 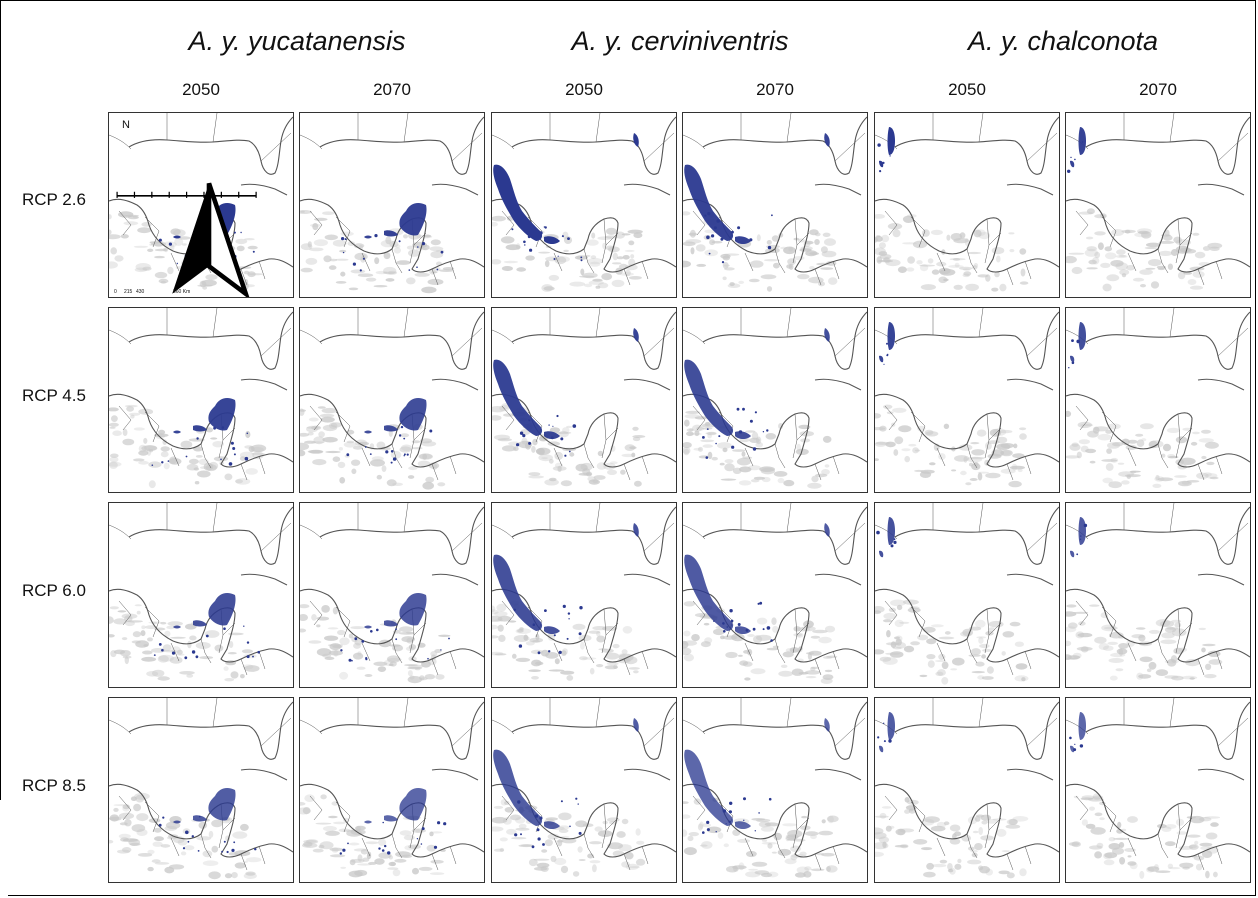 I want to click on north-arrow-icon, so click(x=211, y=239).